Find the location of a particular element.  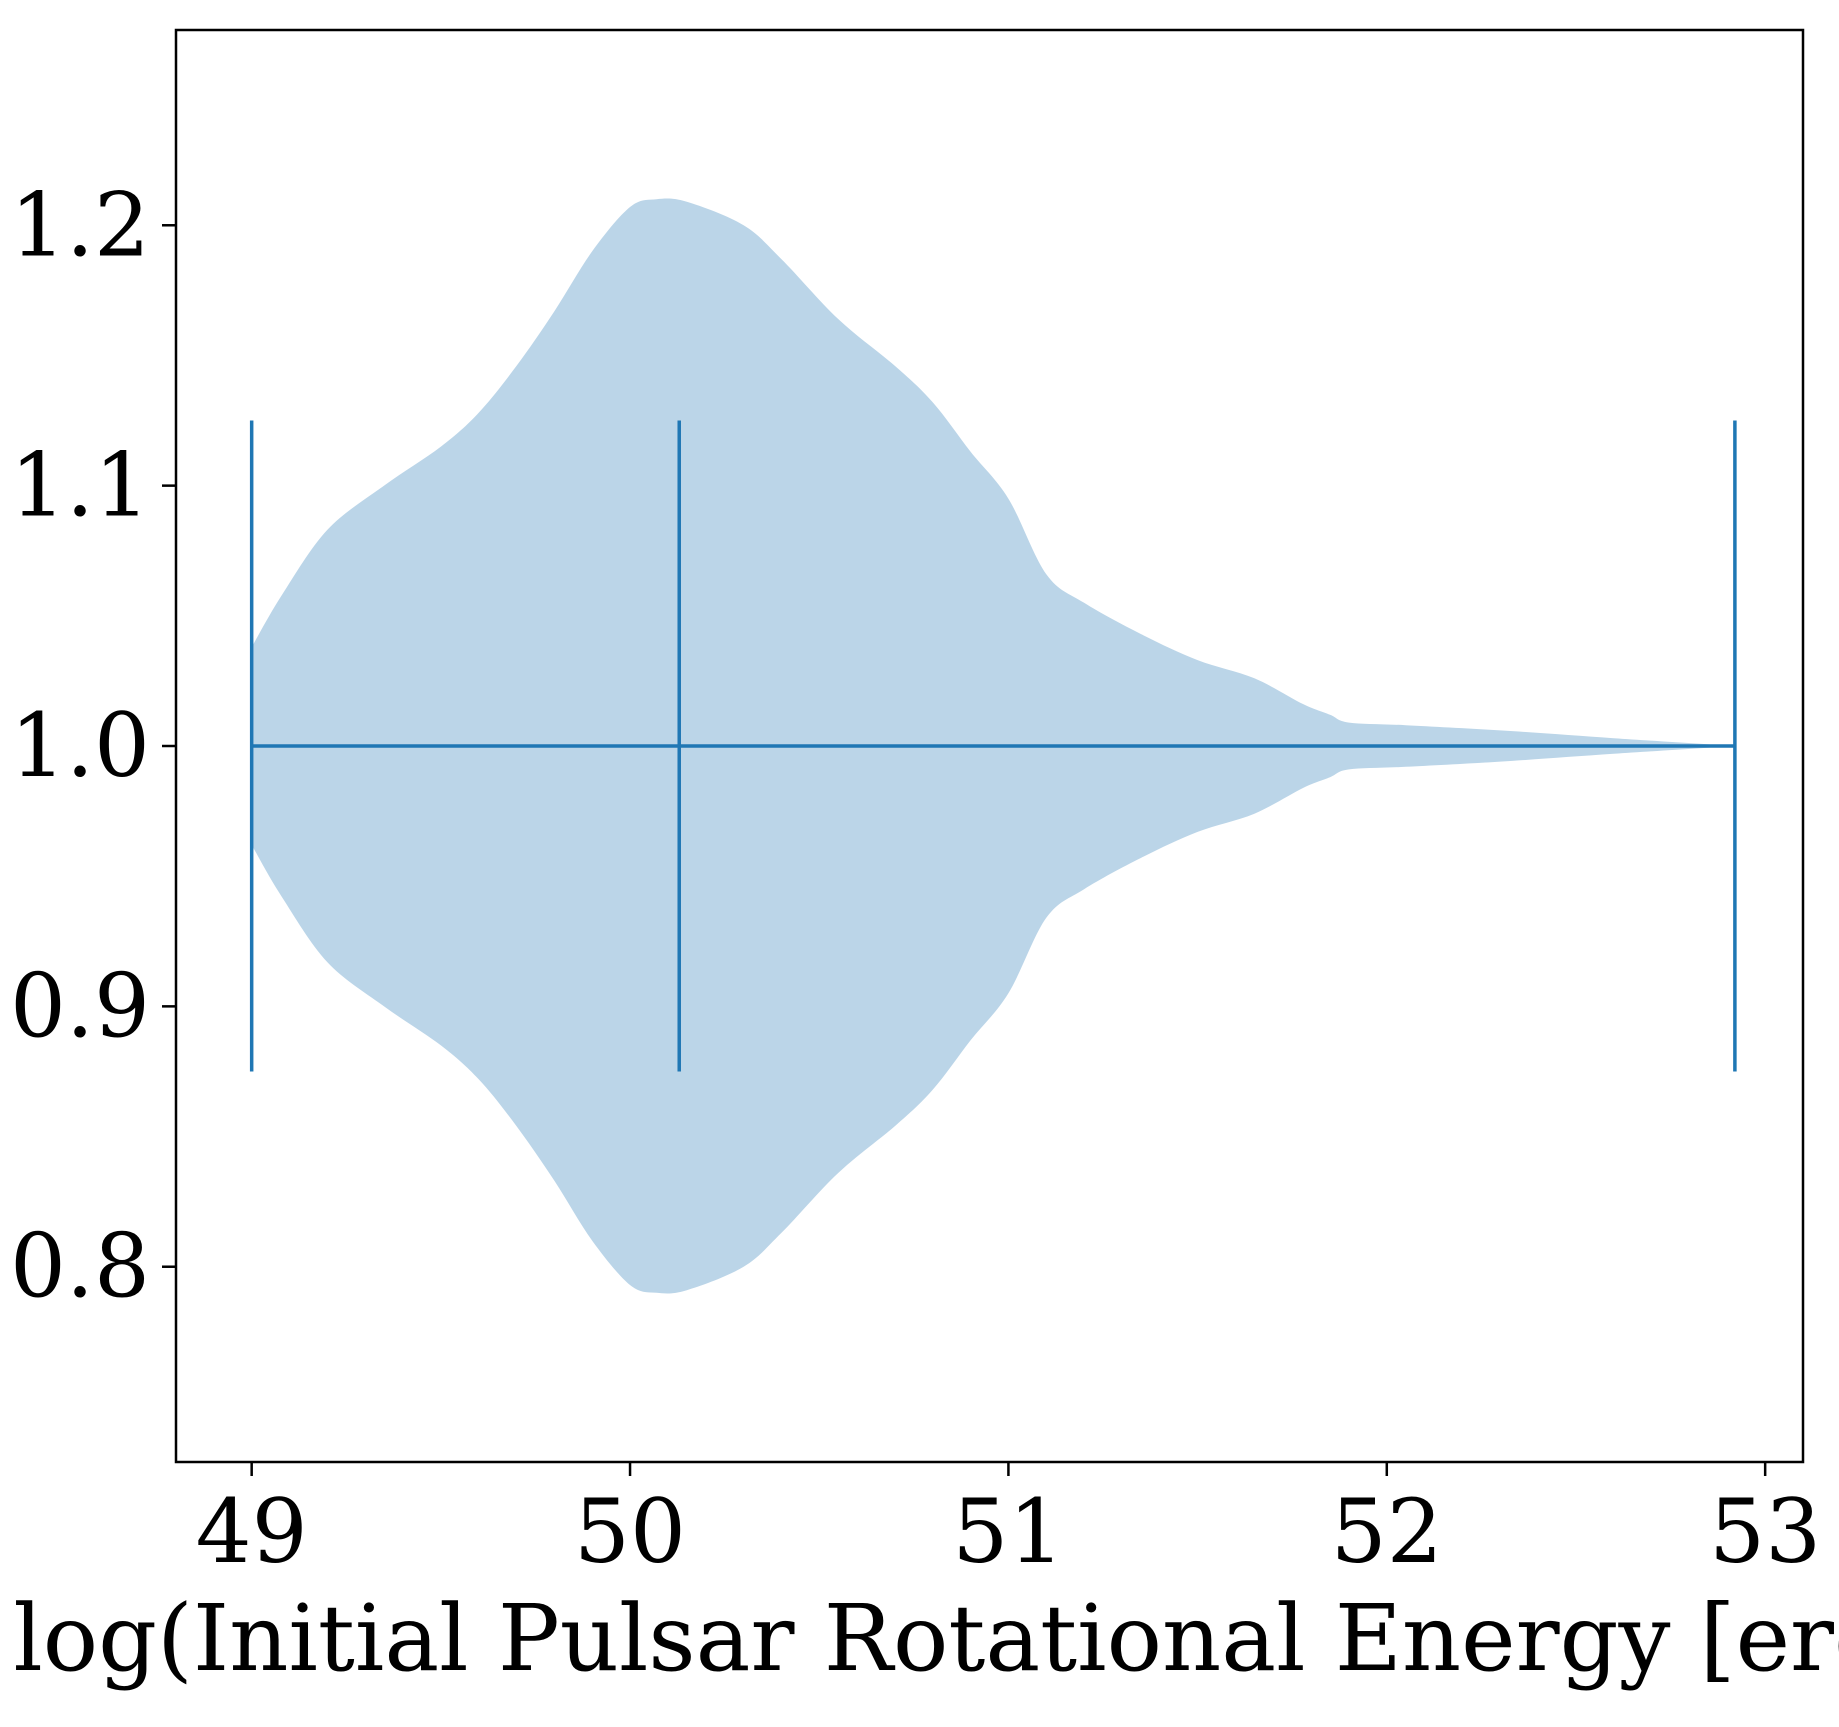

y-ticks: 0.8 0.9 1.0 1.1 1.2 is located at coordinates (93, 745).